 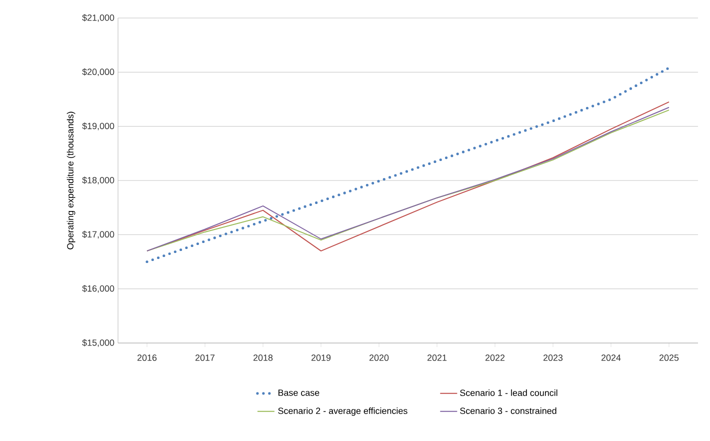 What do you see at coordinates (263, 357) in the screenshot?
I see `x-tick-label: 2018` at bounding box center [263, 357].